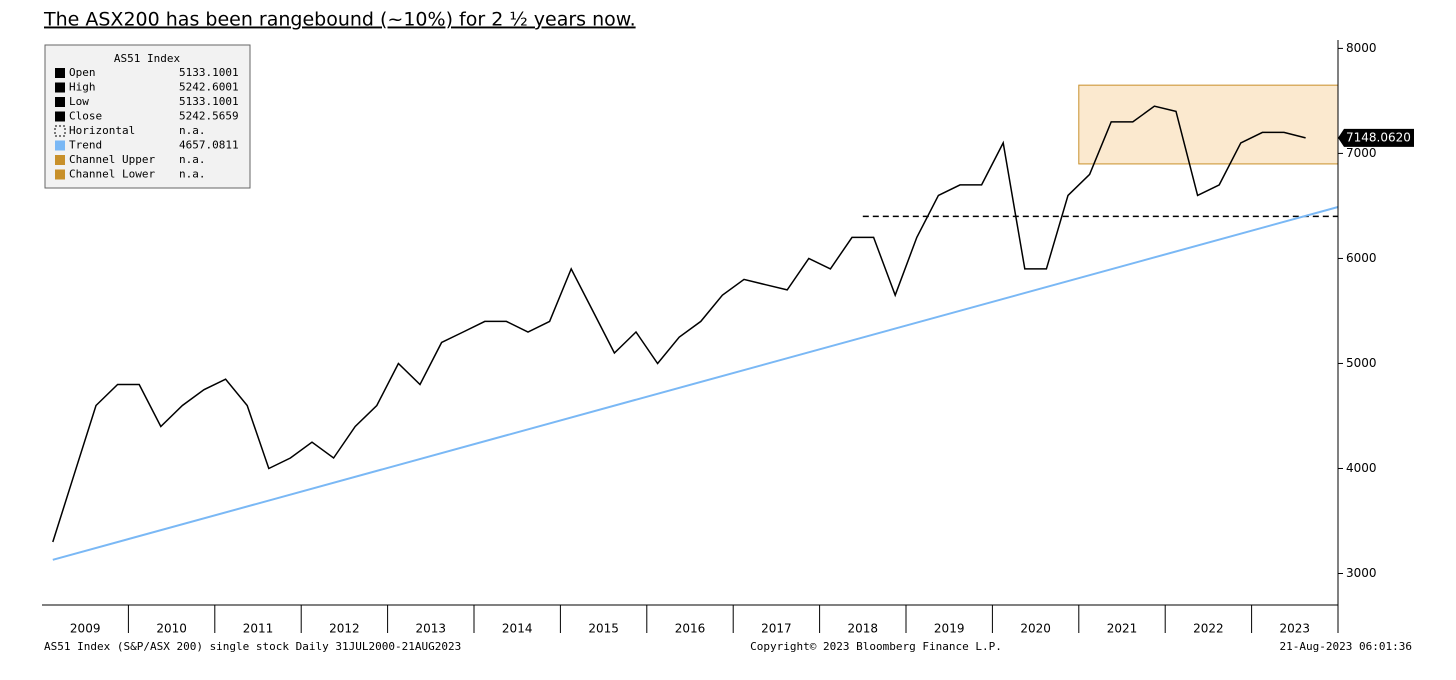  I want to click on x-tick-label: 2011, so click(258, 629).